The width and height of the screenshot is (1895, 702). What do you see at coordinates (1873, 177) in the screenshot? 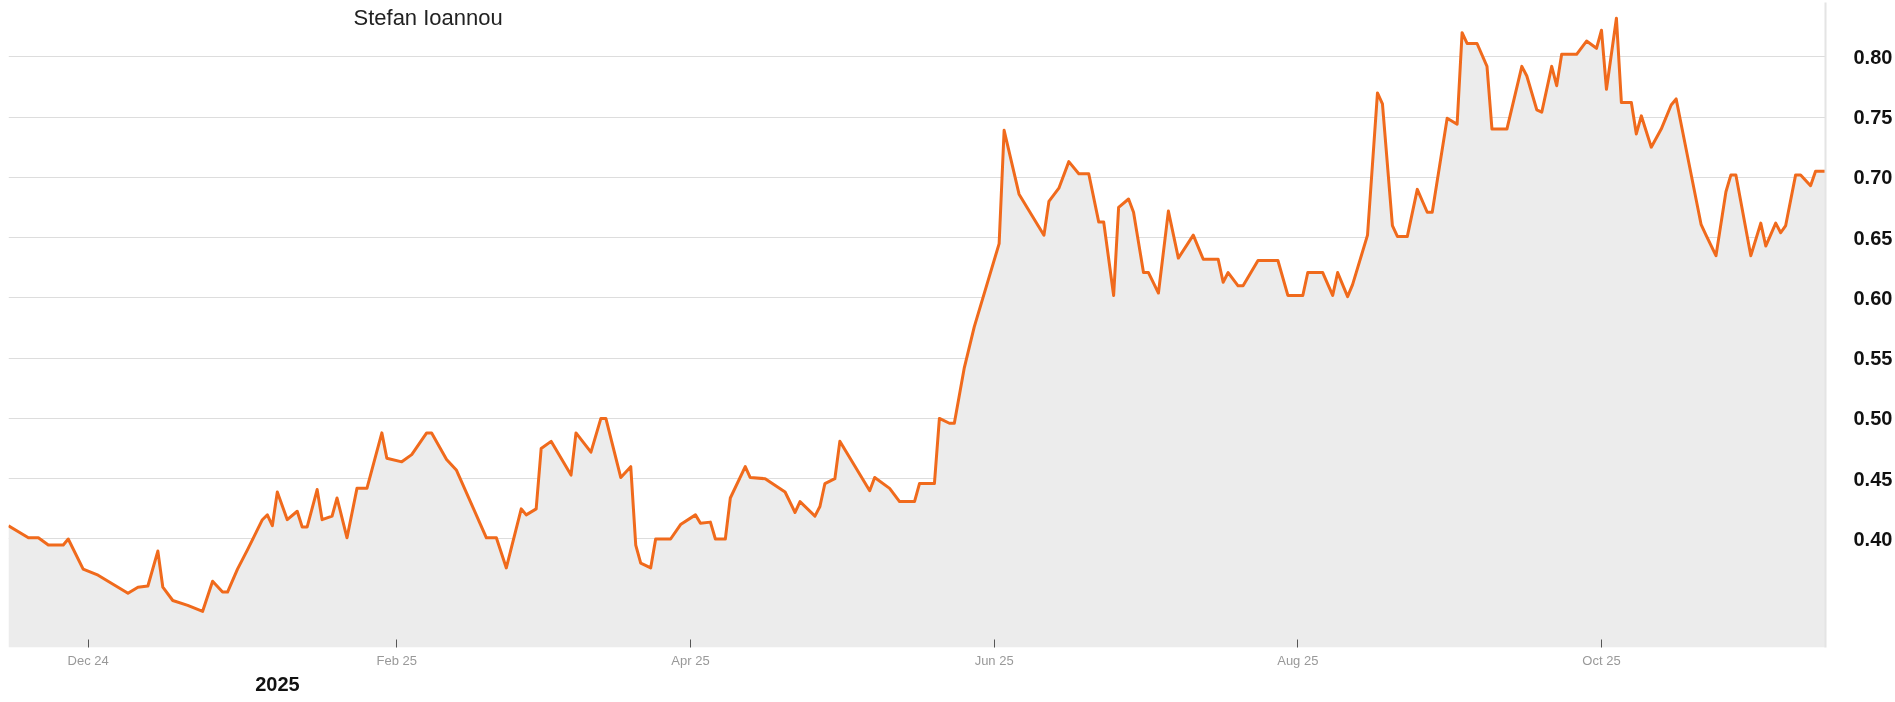
I see `y-tick-label: 0.70` at bounding box center [1873, 177].